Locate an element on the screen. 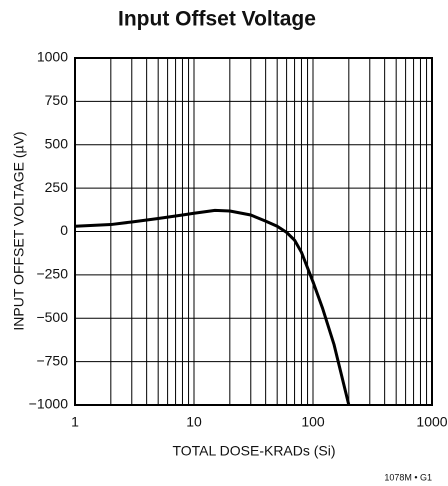  x-tick-label: 100 is located at coordinates (313, 422).